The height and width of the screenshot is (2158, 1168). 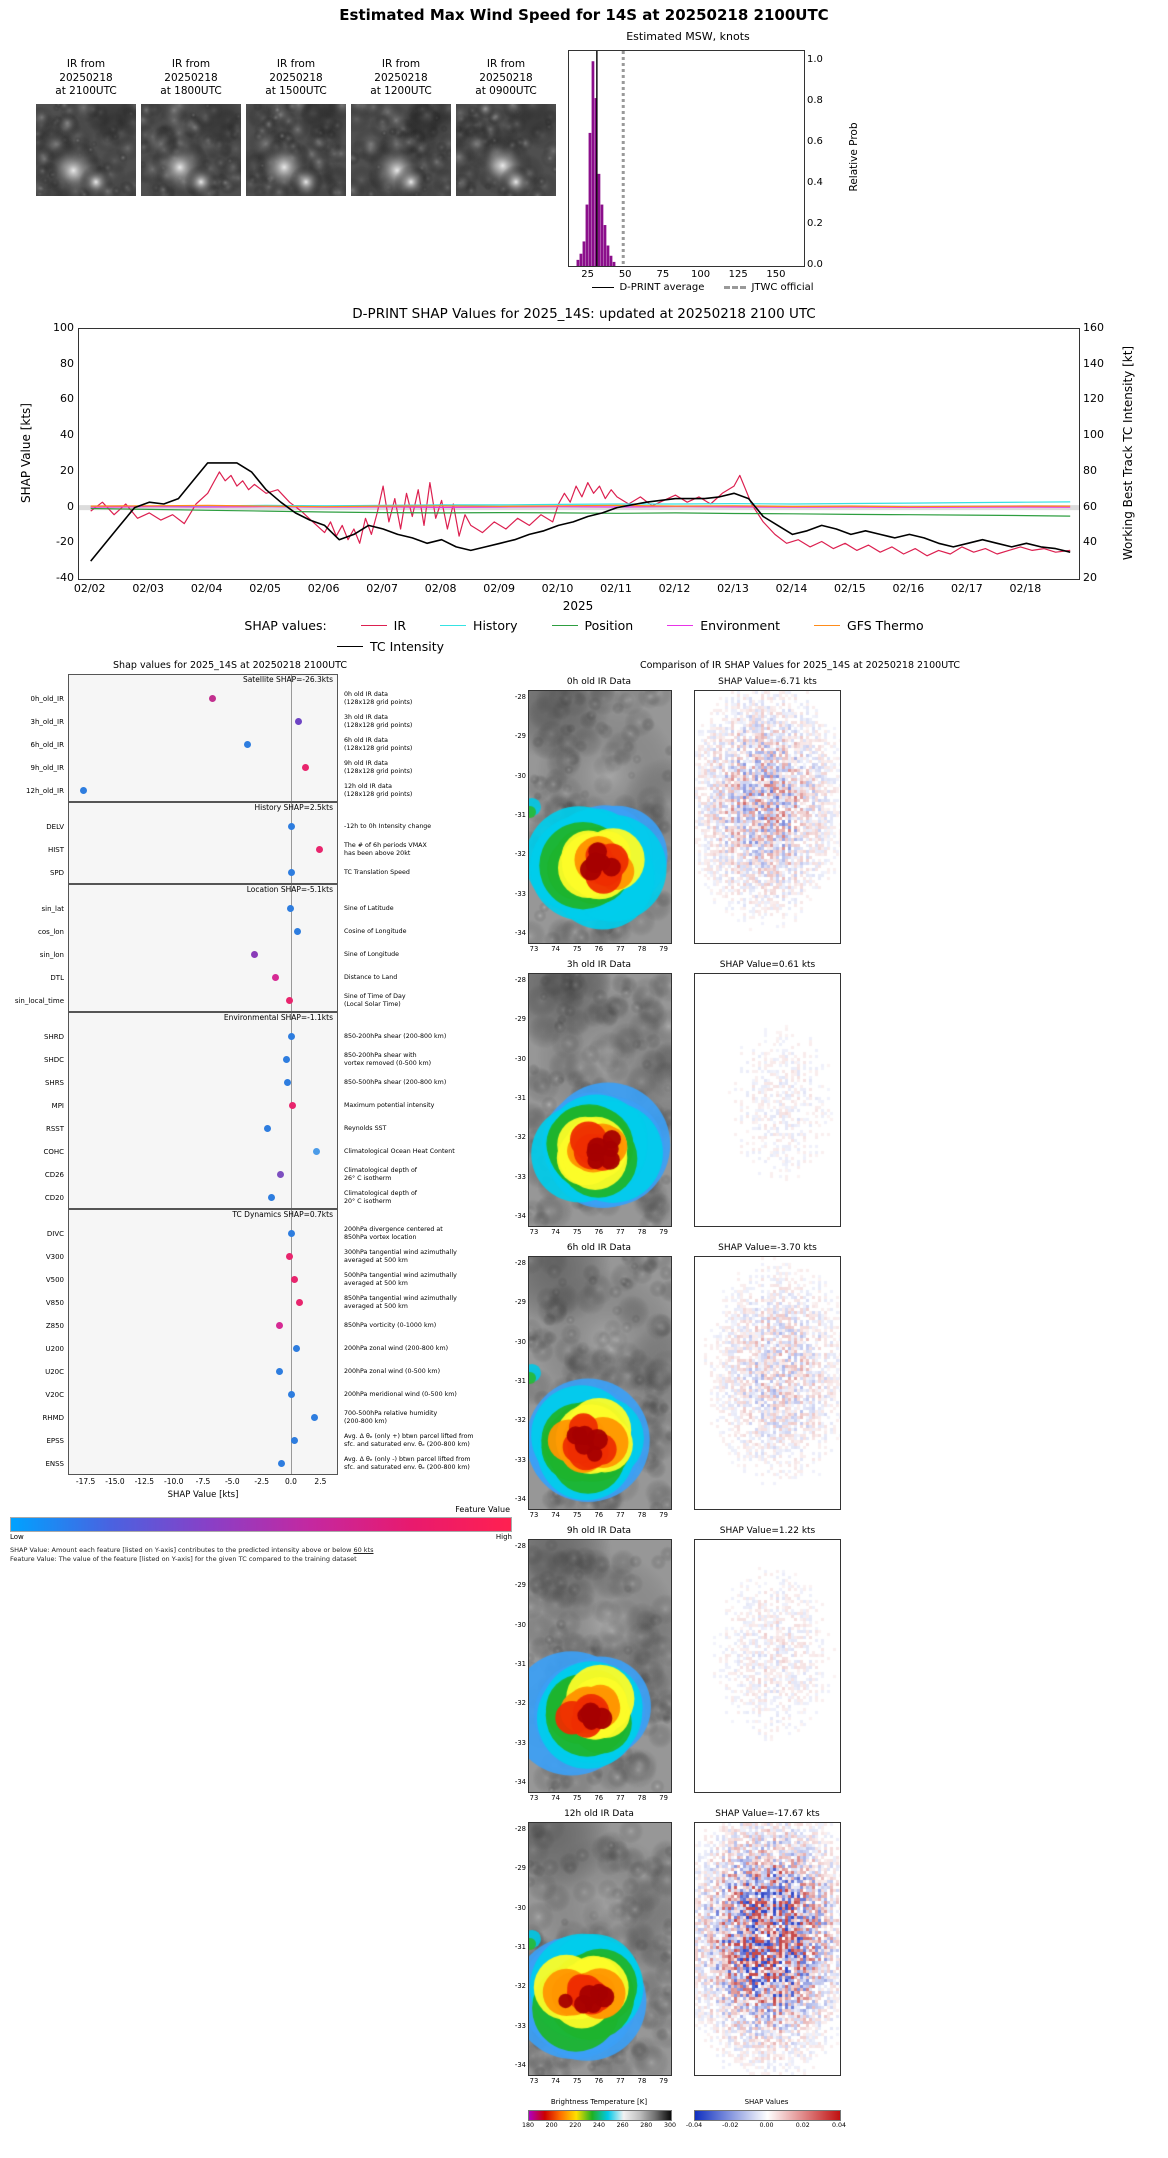 I want to click on shap-map-frame, so click(x=767, y=1100).